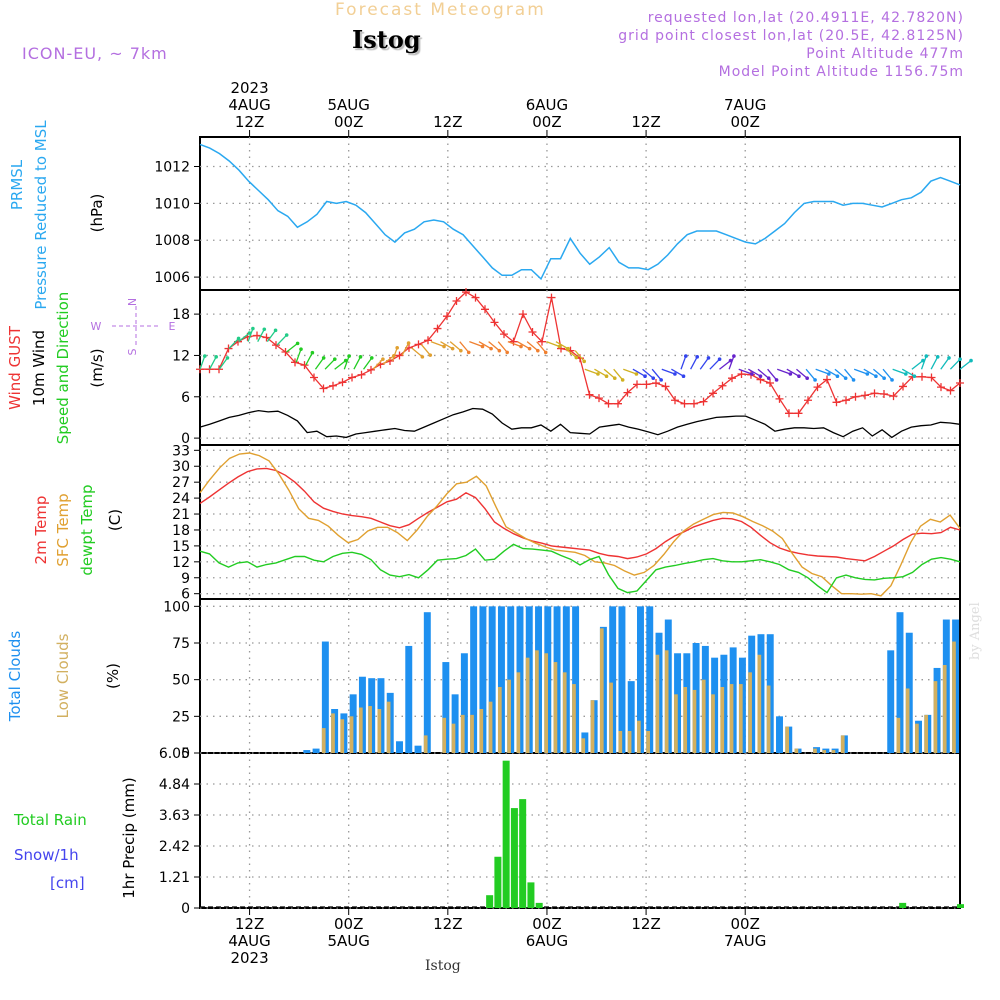 This screenshot has width=1000, height=1000. What do you see at coordinates (348, 122) in the screenshot?
I see `x-tick-label-top: 00Z` at bounding box center [348, 122].